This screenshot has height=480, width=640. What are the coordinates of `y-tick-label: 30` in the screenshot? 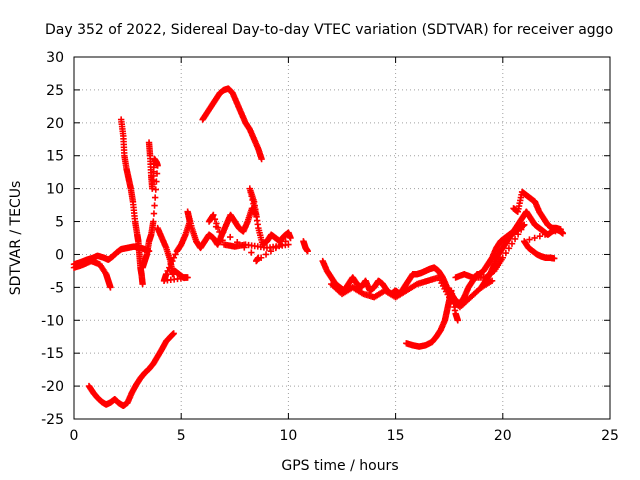 It's located at (55, 58).